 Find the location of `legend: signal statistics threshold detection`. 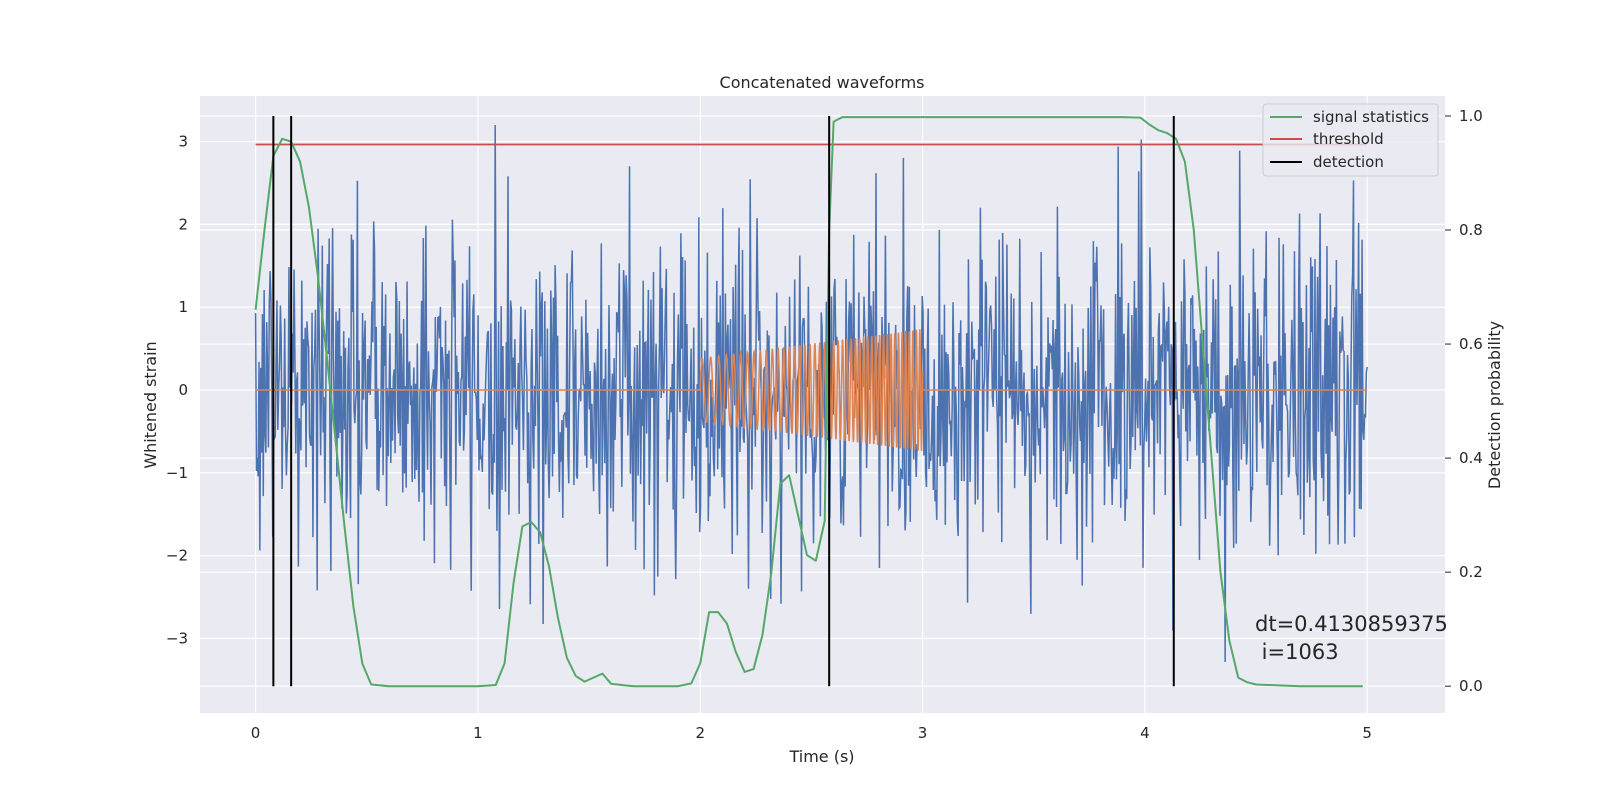

legend: signal statistics threshold detection is located at coordinates (1350, 140).